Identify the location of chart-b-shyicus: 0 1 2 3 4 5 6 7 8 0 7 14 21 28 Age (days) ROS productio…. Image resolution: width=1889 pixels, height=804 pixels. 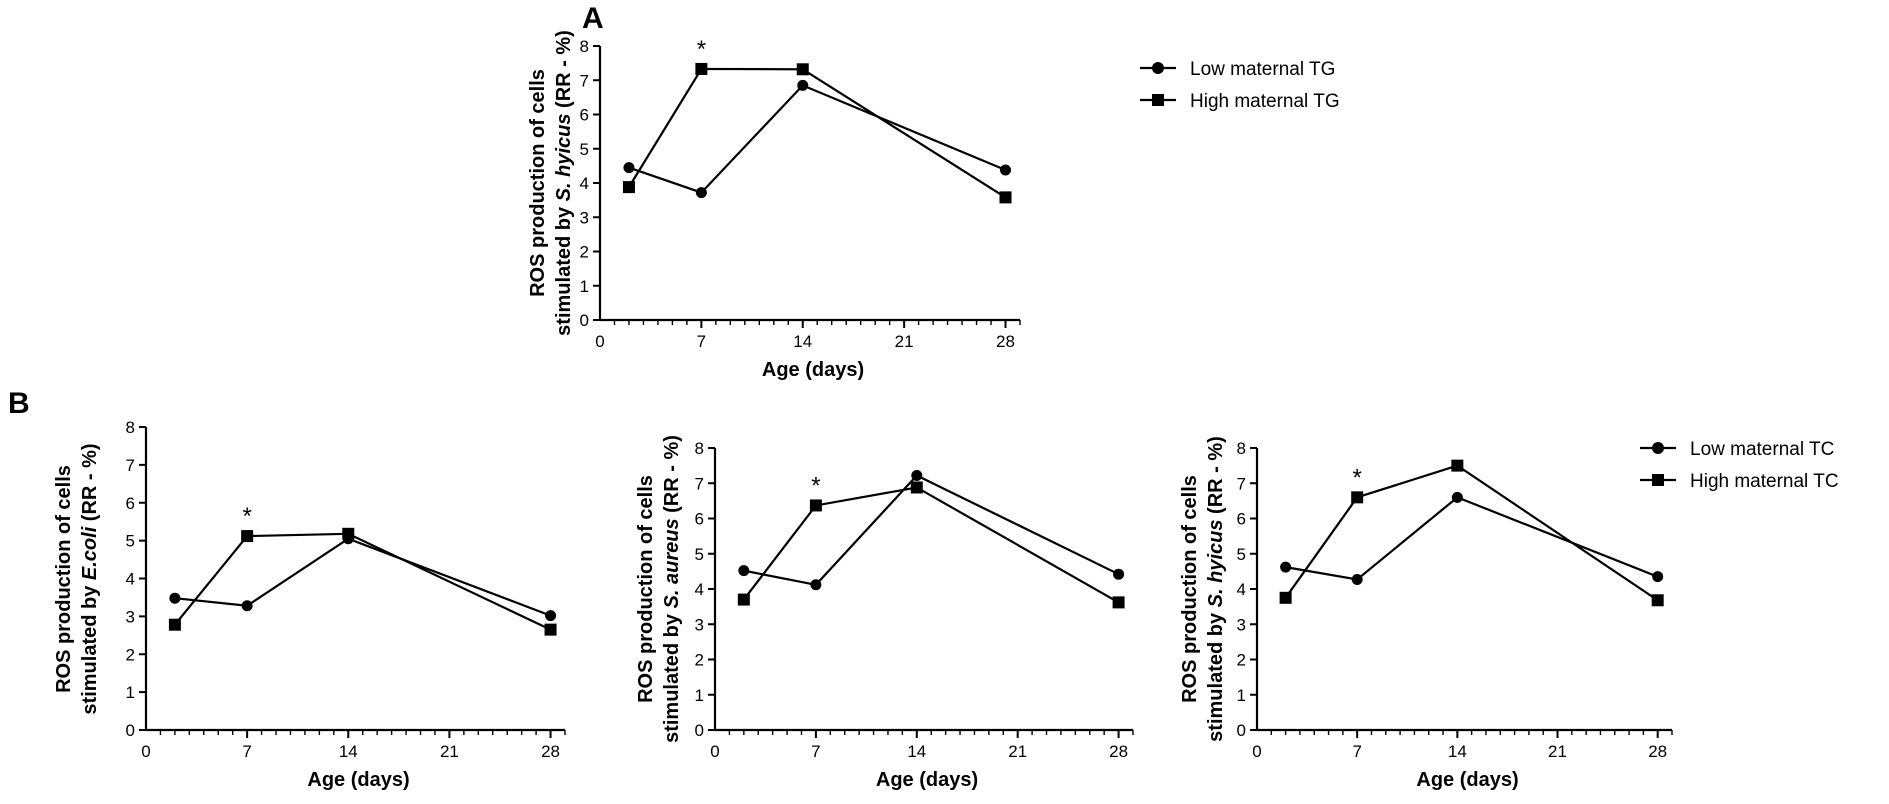
(1426, 613).